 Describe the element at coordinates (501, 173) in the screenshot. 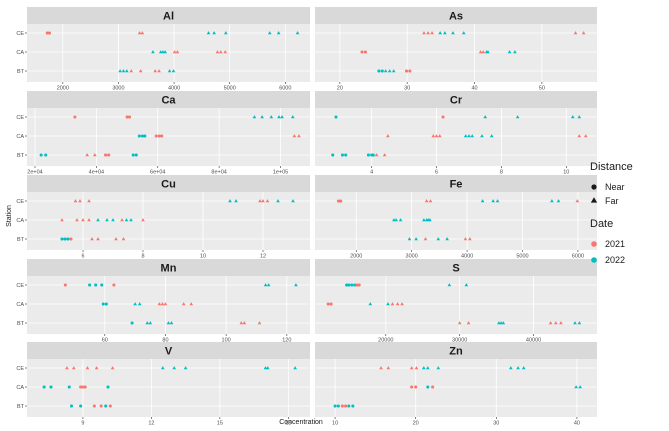

I see `tick-label-x: 8` at that location.